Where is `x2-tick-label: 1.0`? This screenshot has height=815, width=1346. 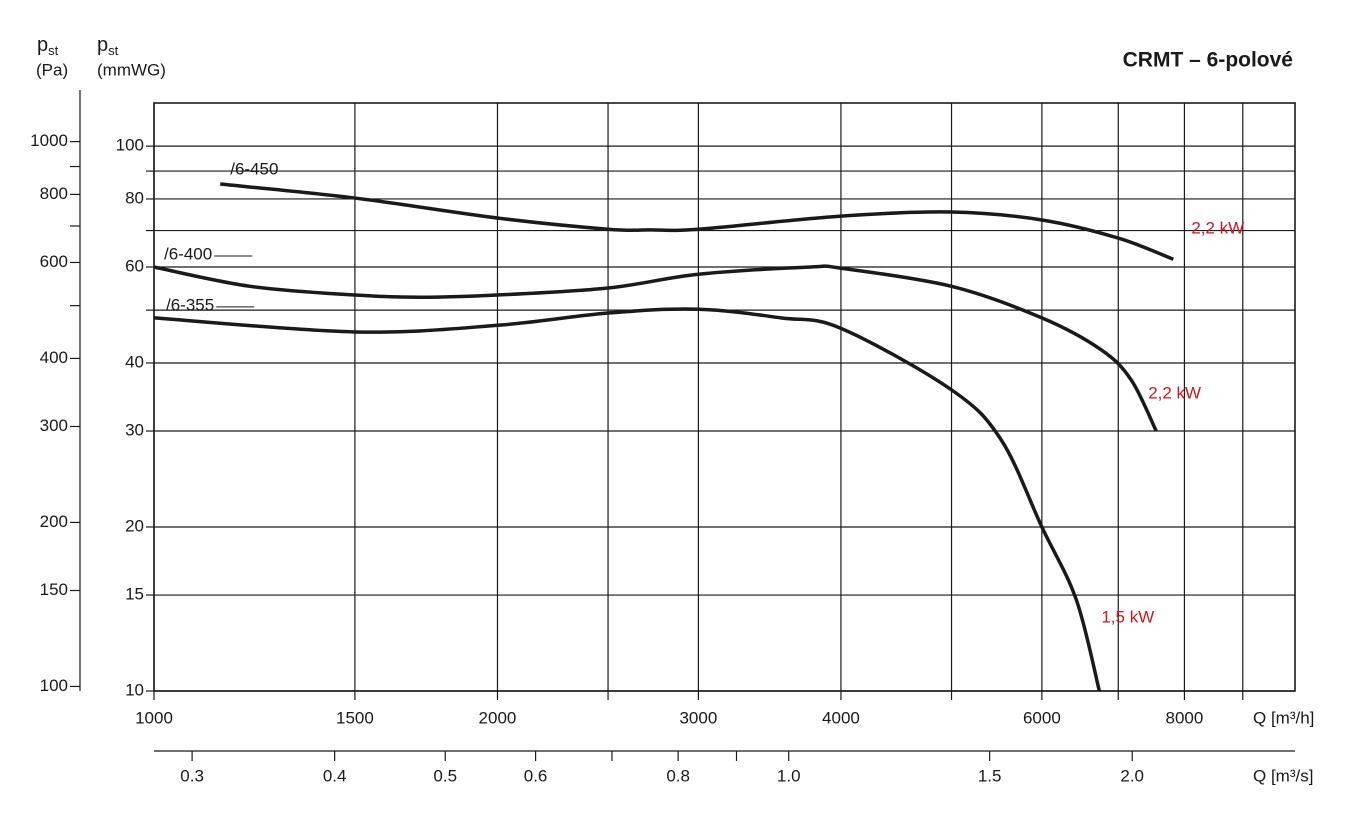
x2-tick-label: 1.0 is located at coordinates (789, 775).